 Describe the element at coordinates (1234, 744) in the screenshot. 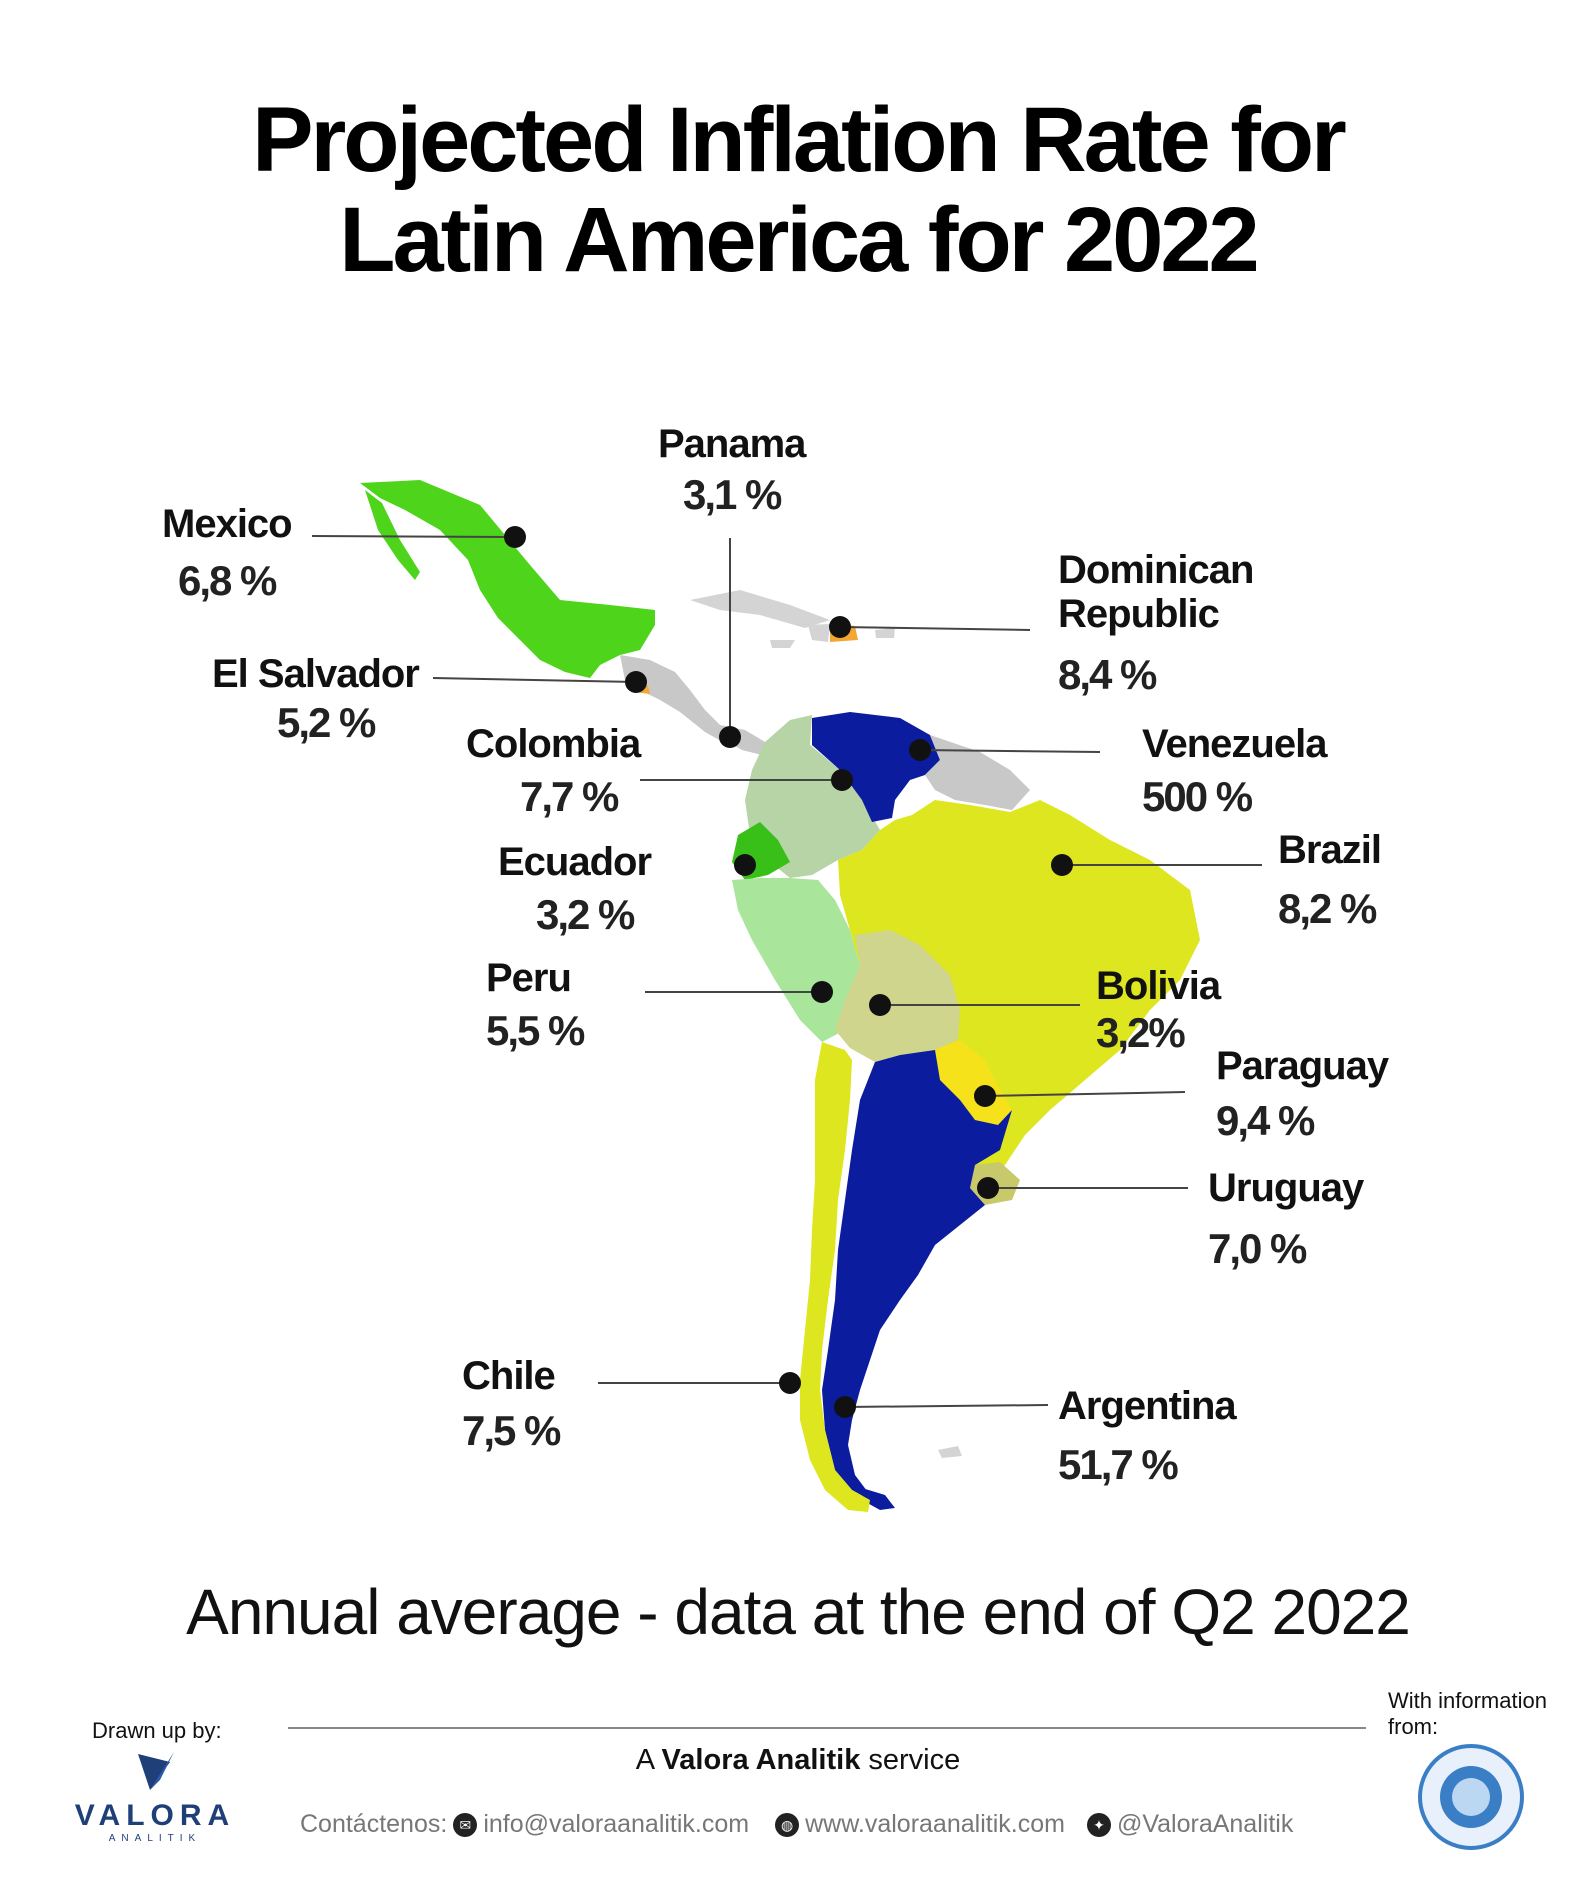

I see `country-name: Venezuela` at that location.